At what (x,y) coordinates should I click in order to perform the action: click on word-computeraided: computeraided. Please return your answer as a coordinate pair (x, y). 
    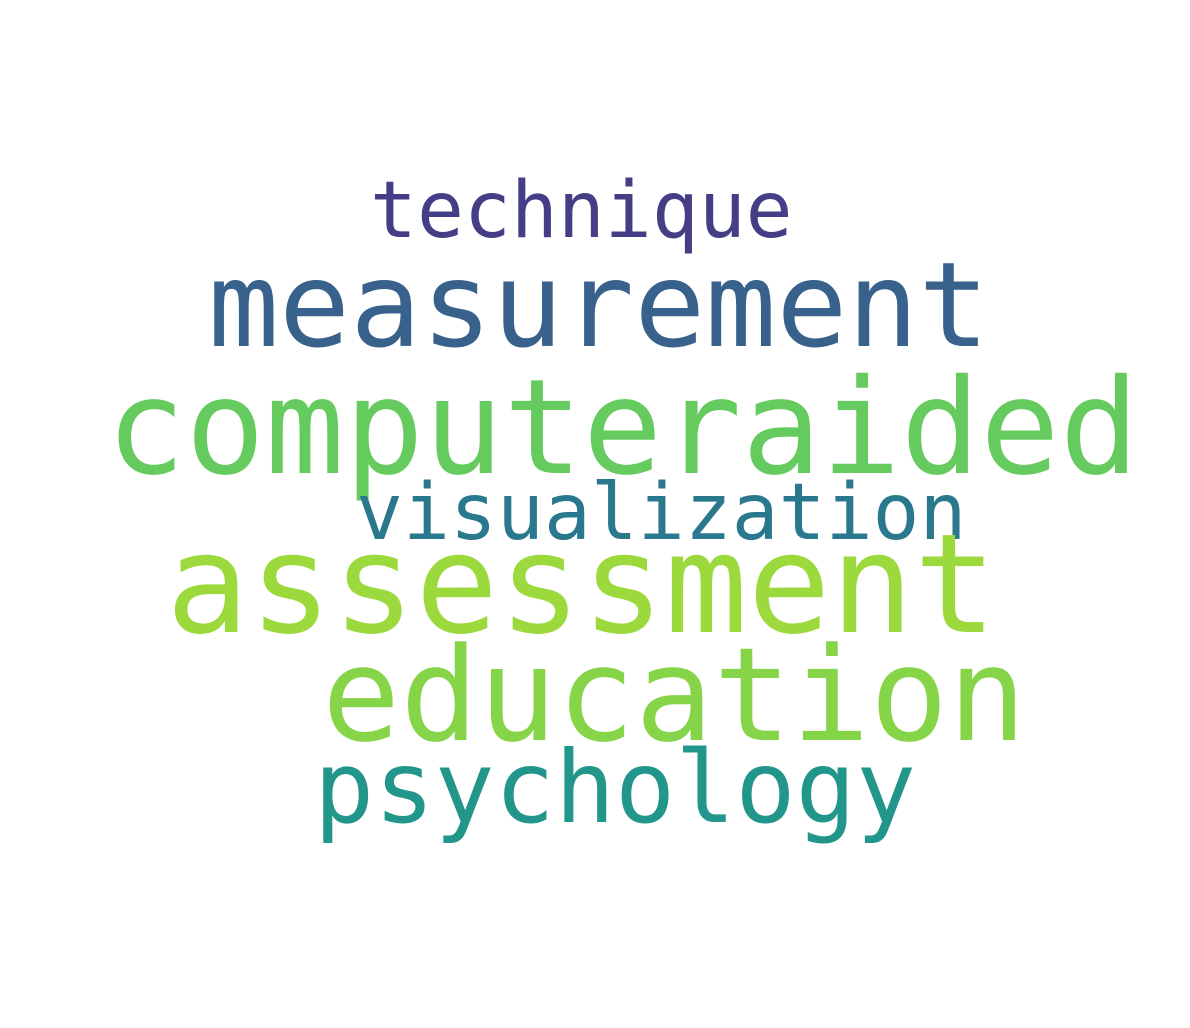
    Looking at the image, I should click on (623, 428).